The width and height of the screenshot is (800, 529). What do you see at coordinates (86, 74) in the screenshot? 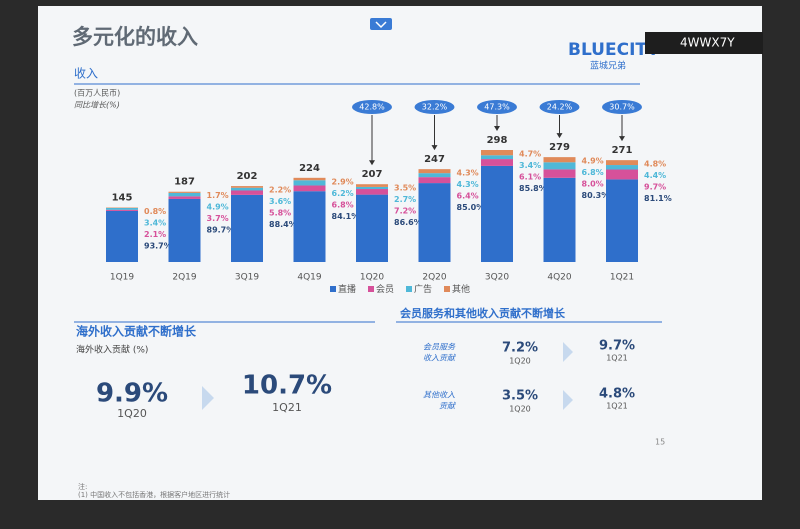
I see `chart-title: 收入` at bounding box center [86, 74].